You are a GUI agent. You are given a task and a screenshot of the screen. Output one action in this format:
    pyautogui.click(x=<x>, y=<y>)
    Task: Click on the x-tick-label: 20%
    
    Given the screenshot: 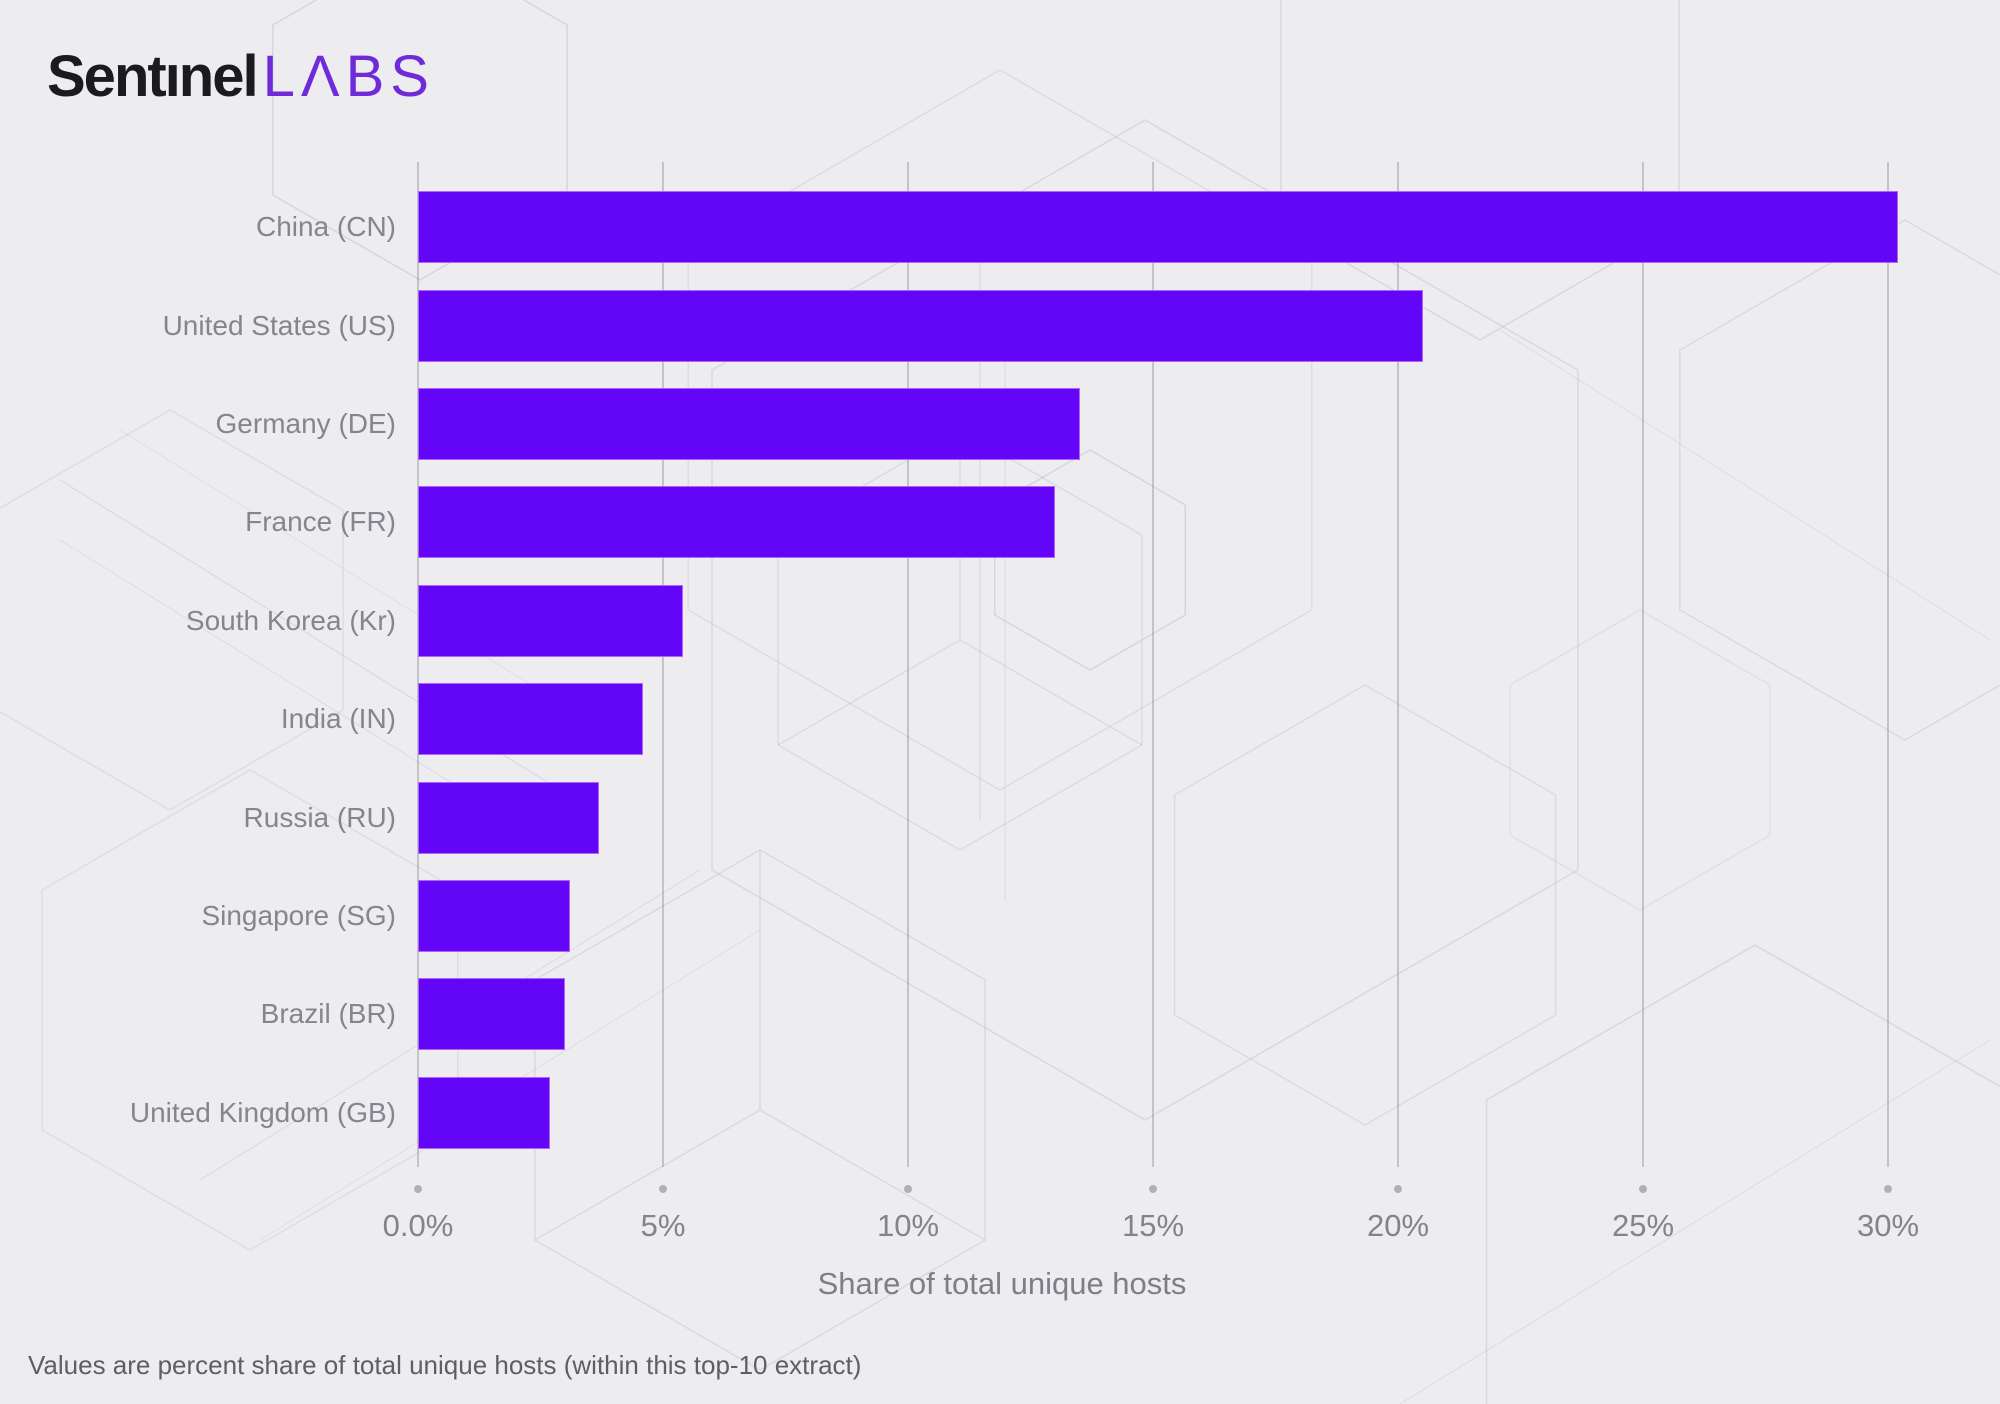 What is the action you would take?
    pyautogui.click(x=1398, y=1225)
    